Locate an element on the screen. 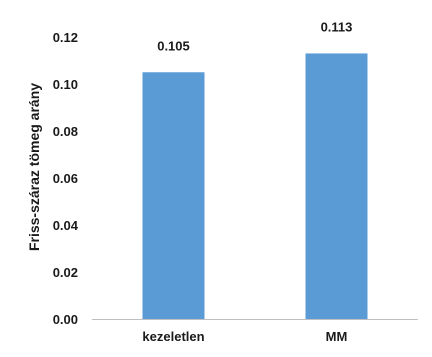 This screenshot has width=432, height=357. y-tick-label: 0.00 is located at coordinates (65, 319).